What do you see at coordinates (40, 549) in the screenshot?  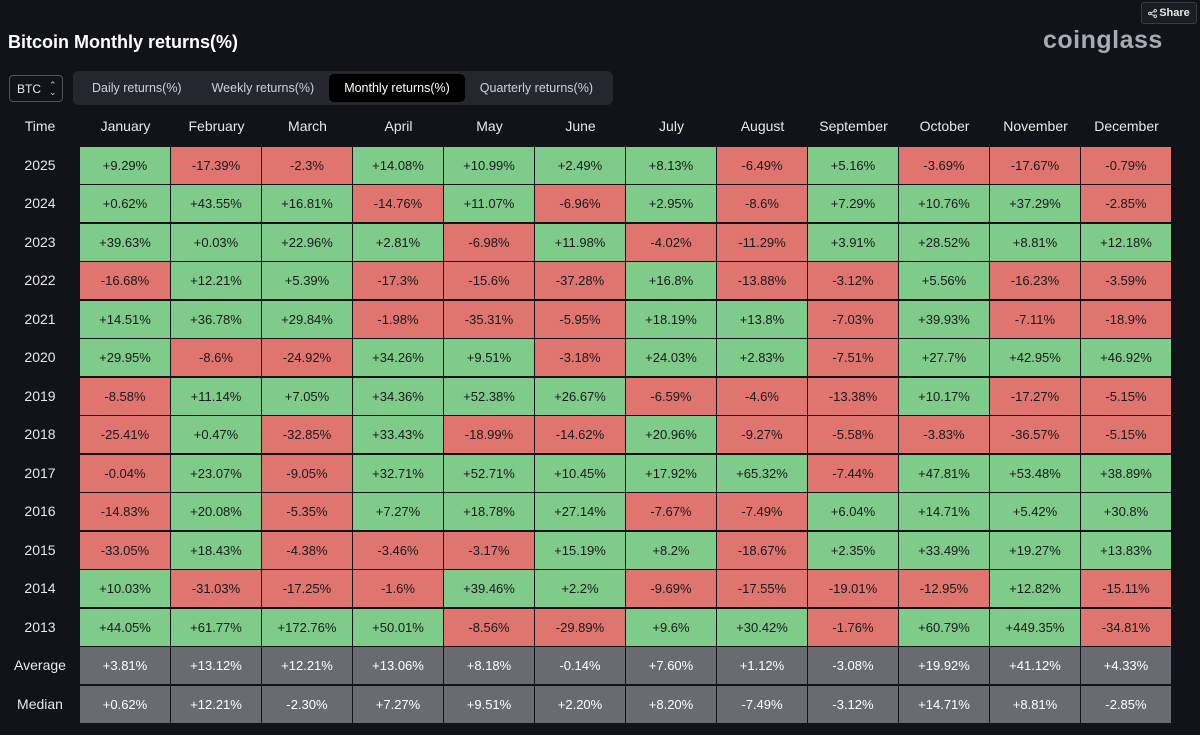 I see `year-label: 2015` at bounding box center [40, 549].